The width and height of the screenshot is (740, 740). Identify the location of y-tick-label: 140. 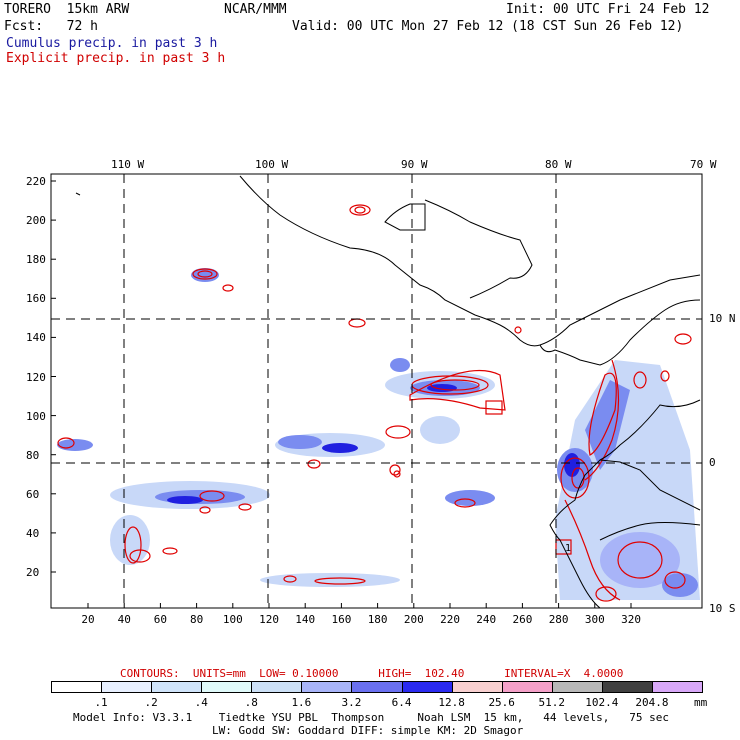
(36, 338).